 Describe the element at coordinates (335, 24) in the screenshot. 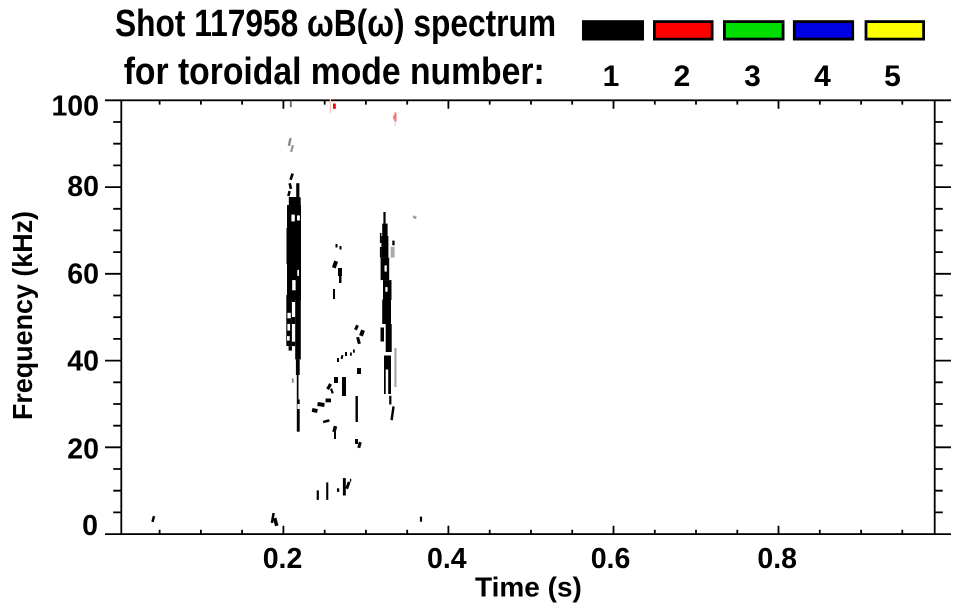

I see `svg-text: Shot 117958 ωB(ω) spectrum` at that location.